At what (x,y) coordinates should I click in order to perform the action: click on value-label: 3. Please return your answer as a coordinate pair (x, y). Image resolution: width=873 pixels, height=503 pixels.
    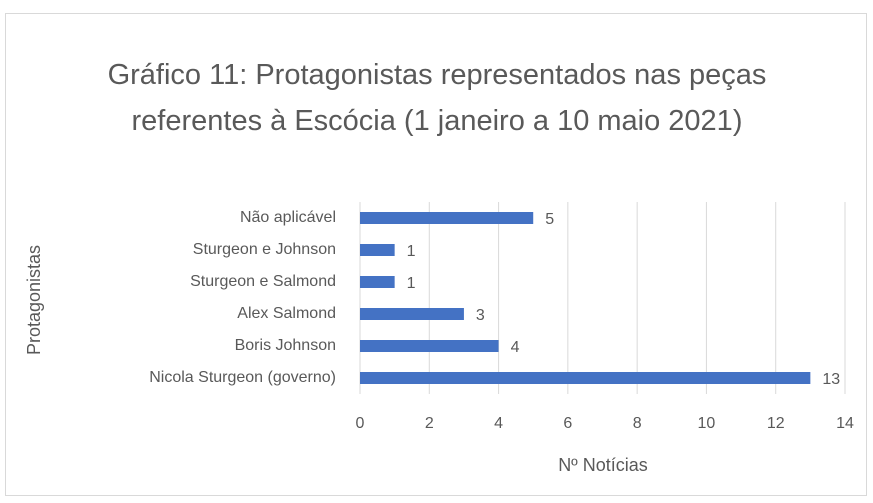
    Looking at the image, I should click on (480, 315).